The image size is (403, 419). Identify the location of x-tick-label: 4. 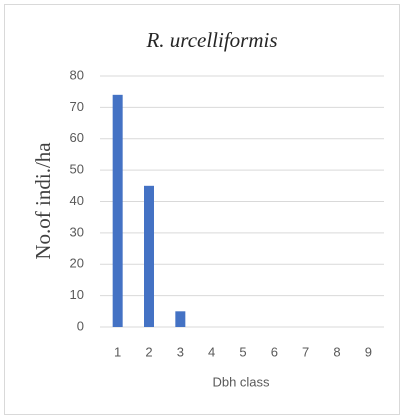
(211, 351).